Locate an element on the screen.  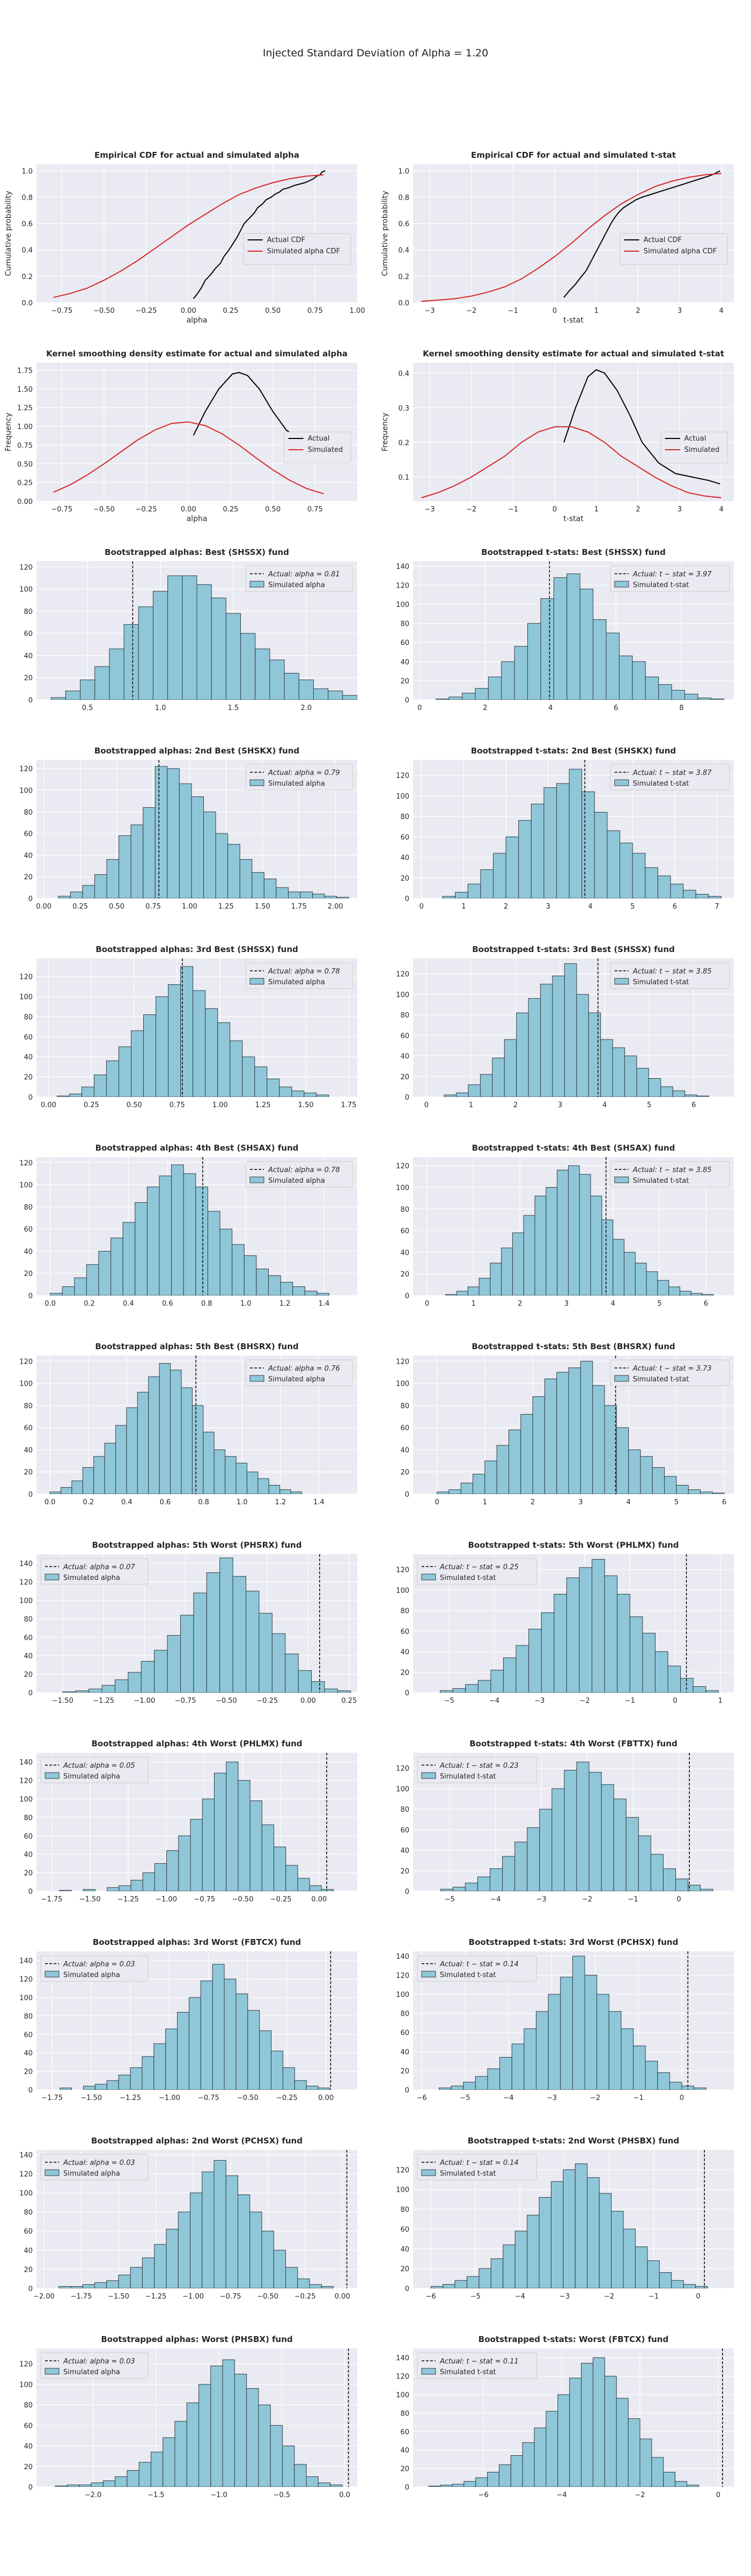
y-tick-label: 0.2 is located at coordinates (27, 277).